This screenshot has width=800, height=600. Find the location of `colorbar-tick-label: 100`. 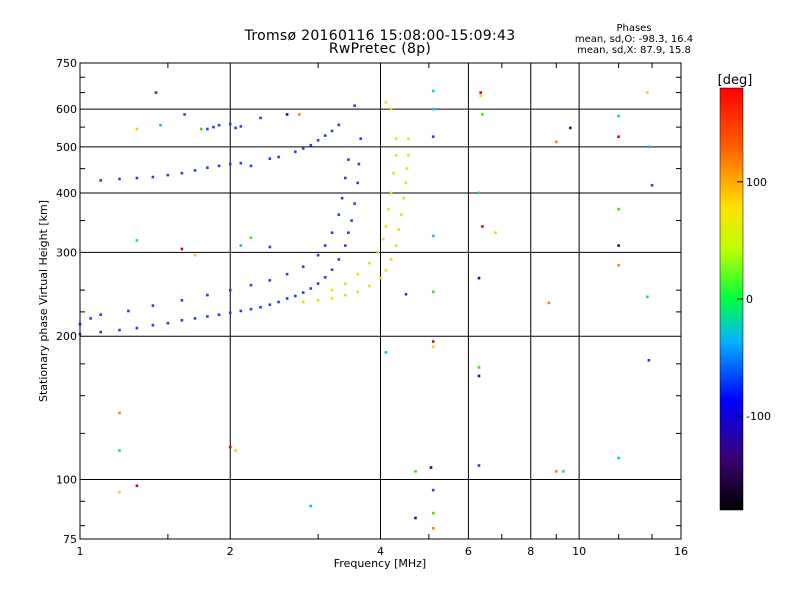

colorbar-tick-label: 100 is located at coordinates (756, 182).